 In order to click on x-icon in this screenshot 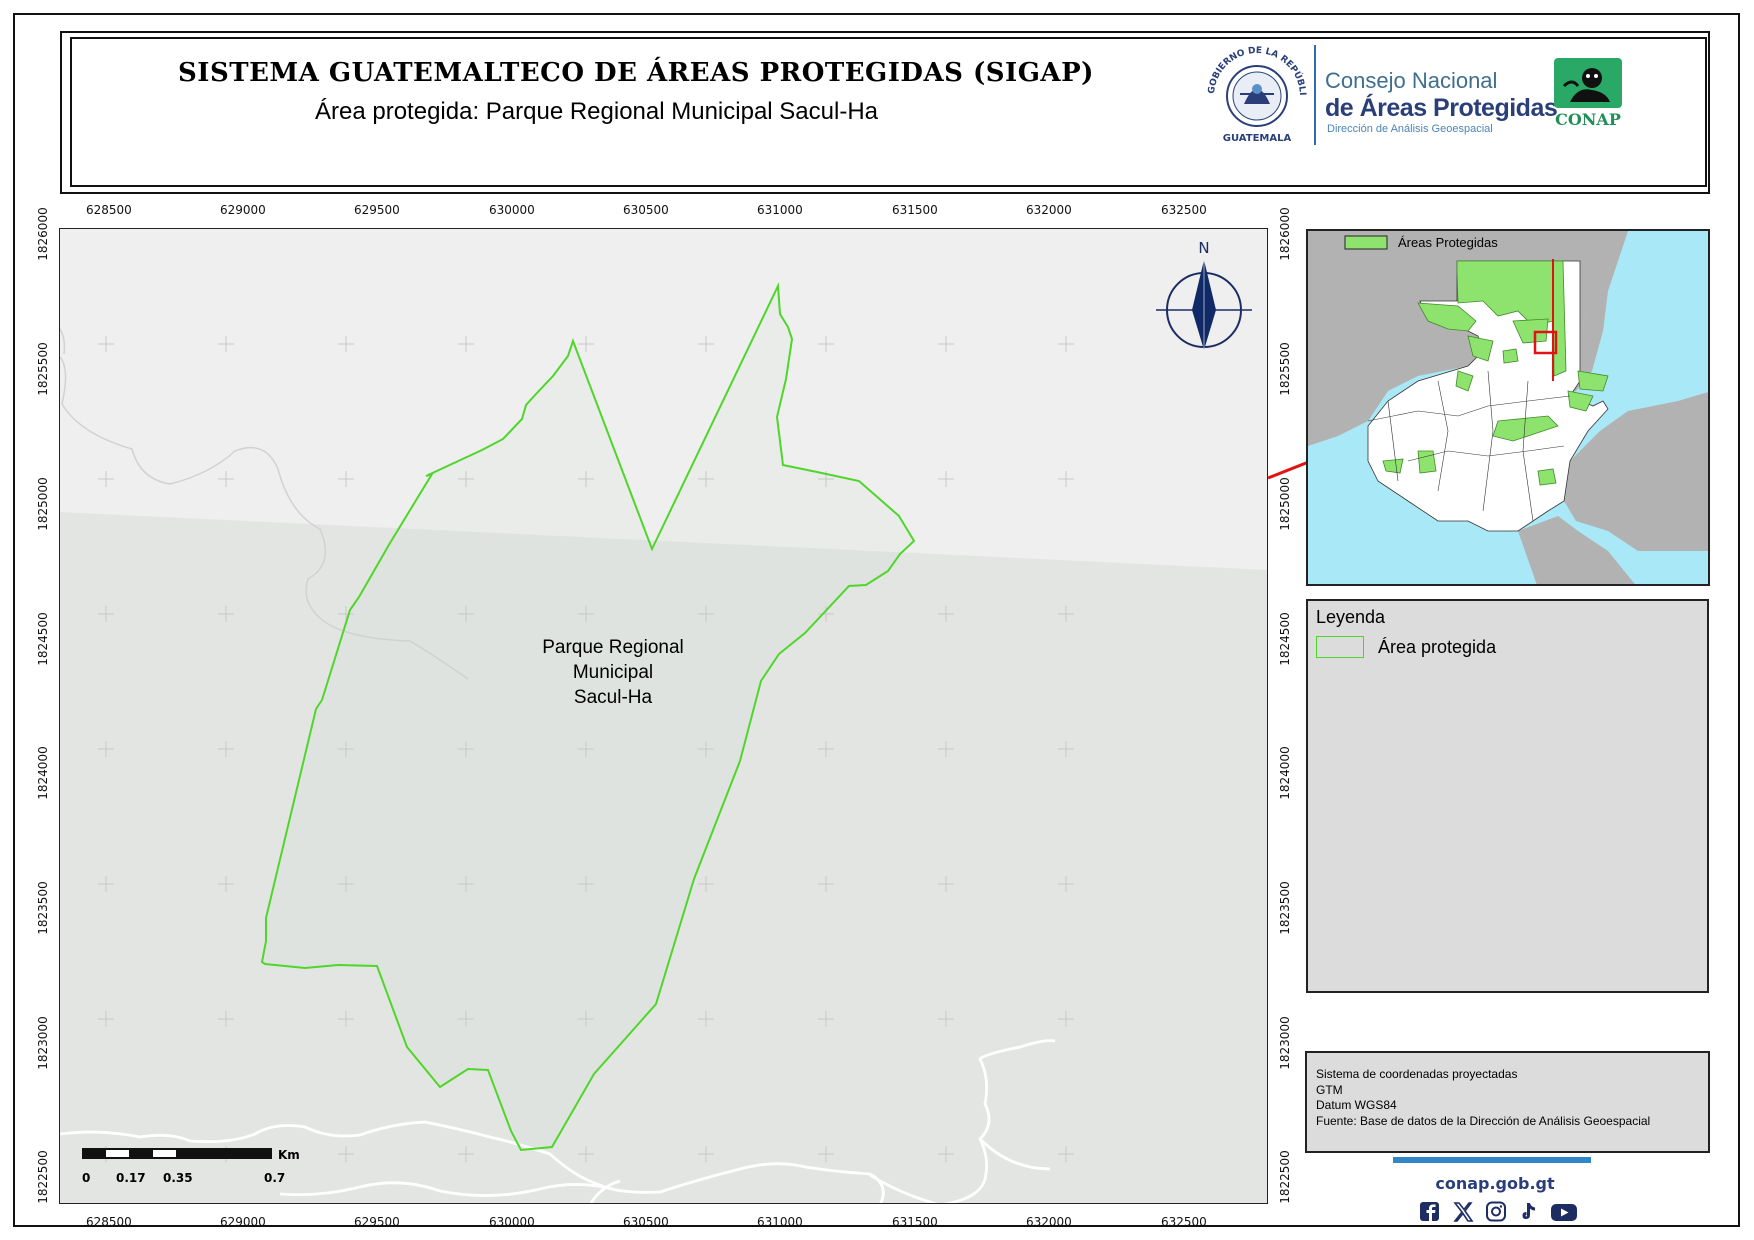, I will do `click(1463, 1212)`.